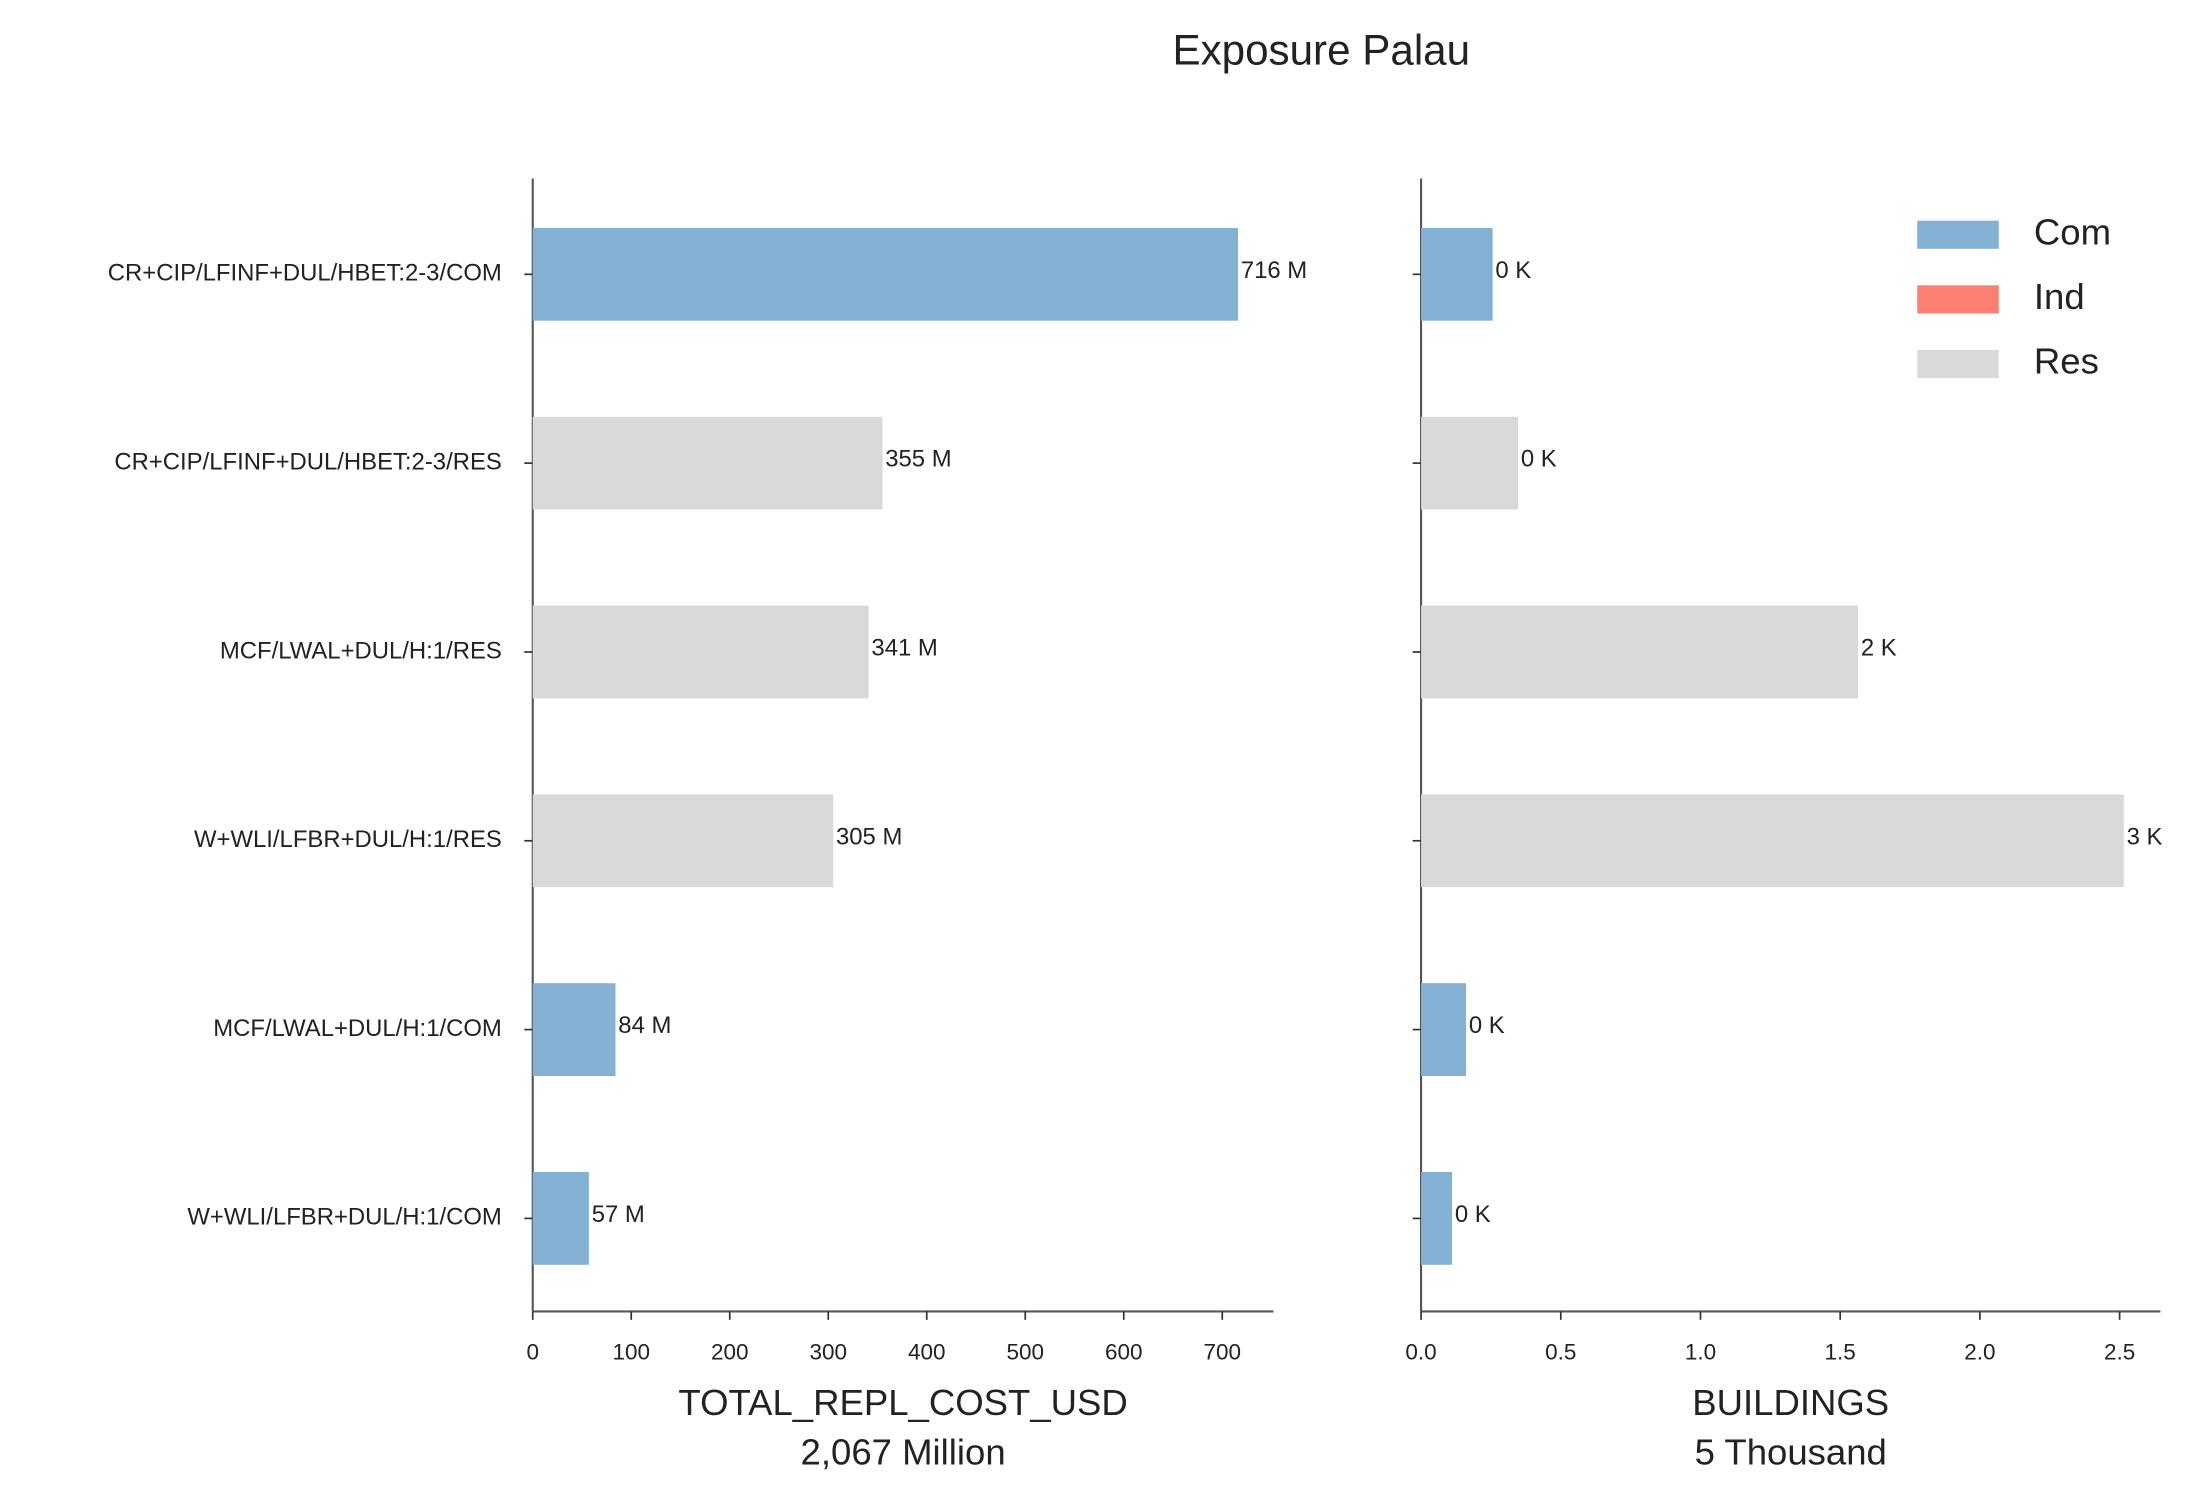 The width and height of the screenshot is (2204, 1511). What do you see at coordinates (1560, 1352) in the screenshot?
I see `x-tick-label: 0.5` at bounding box center [1560, 1352].